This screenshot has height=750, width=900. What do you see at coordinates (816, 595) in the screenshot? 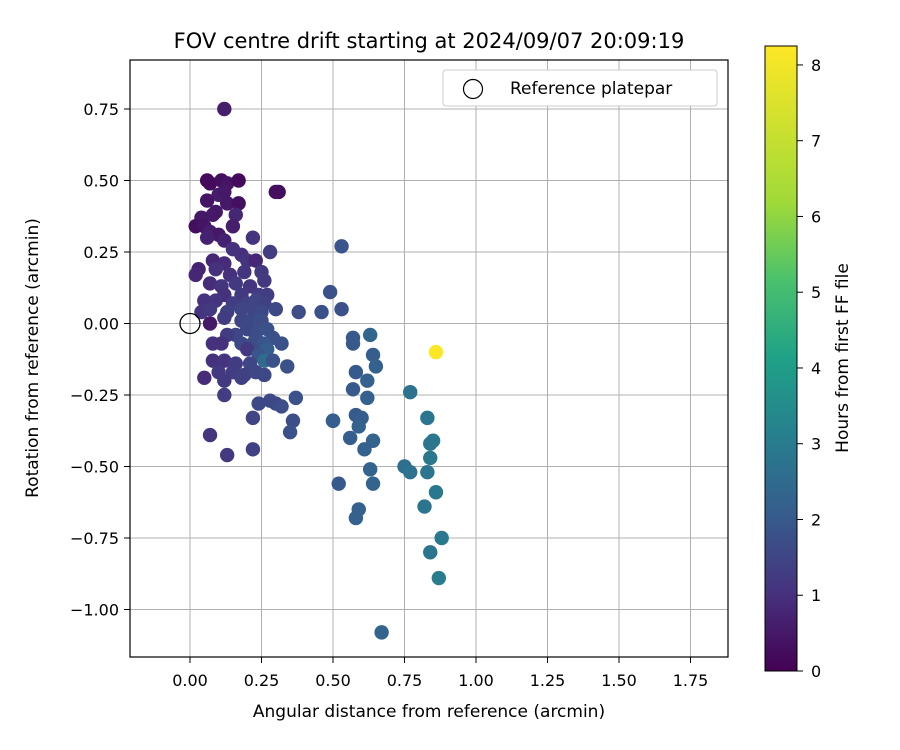
I see `colorbar-tick-label: 1` at bounding box center [816, 595].